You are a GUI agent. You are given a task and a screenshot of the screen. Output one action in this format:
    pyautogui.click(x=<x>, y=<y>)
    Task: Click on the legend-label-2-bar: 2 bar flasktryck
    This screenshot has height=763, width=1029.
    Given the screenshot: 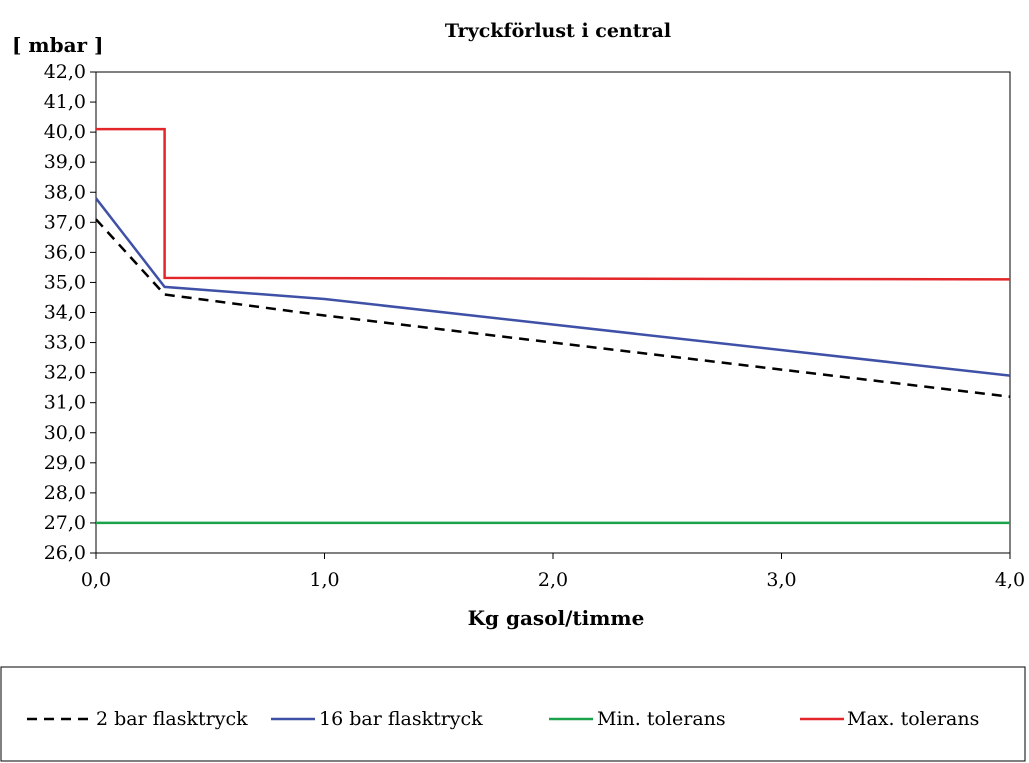 What is the action you would take?
    pyautogui.click(x=172, y=719)
    